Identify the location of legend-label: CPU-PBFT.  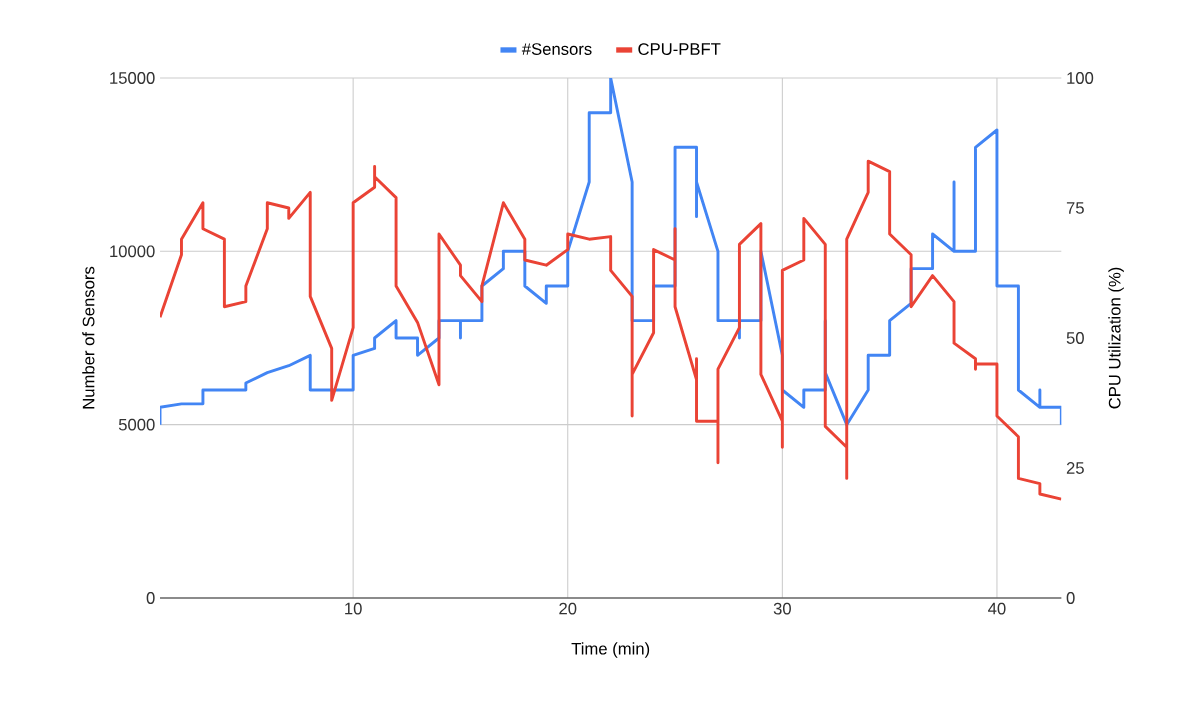
(679, 49).